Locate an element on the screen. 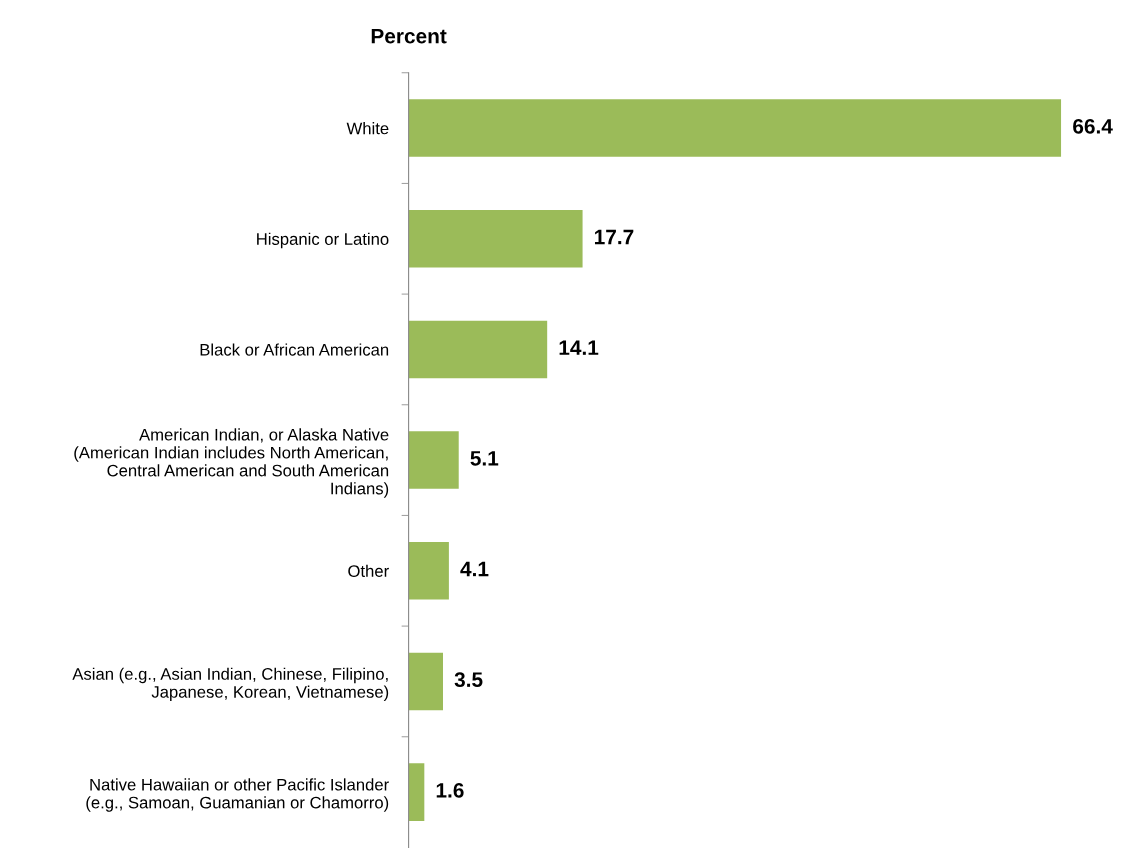 The image size is (1135, 856). data-label: 14.1 is located at coordinates (579, 347).